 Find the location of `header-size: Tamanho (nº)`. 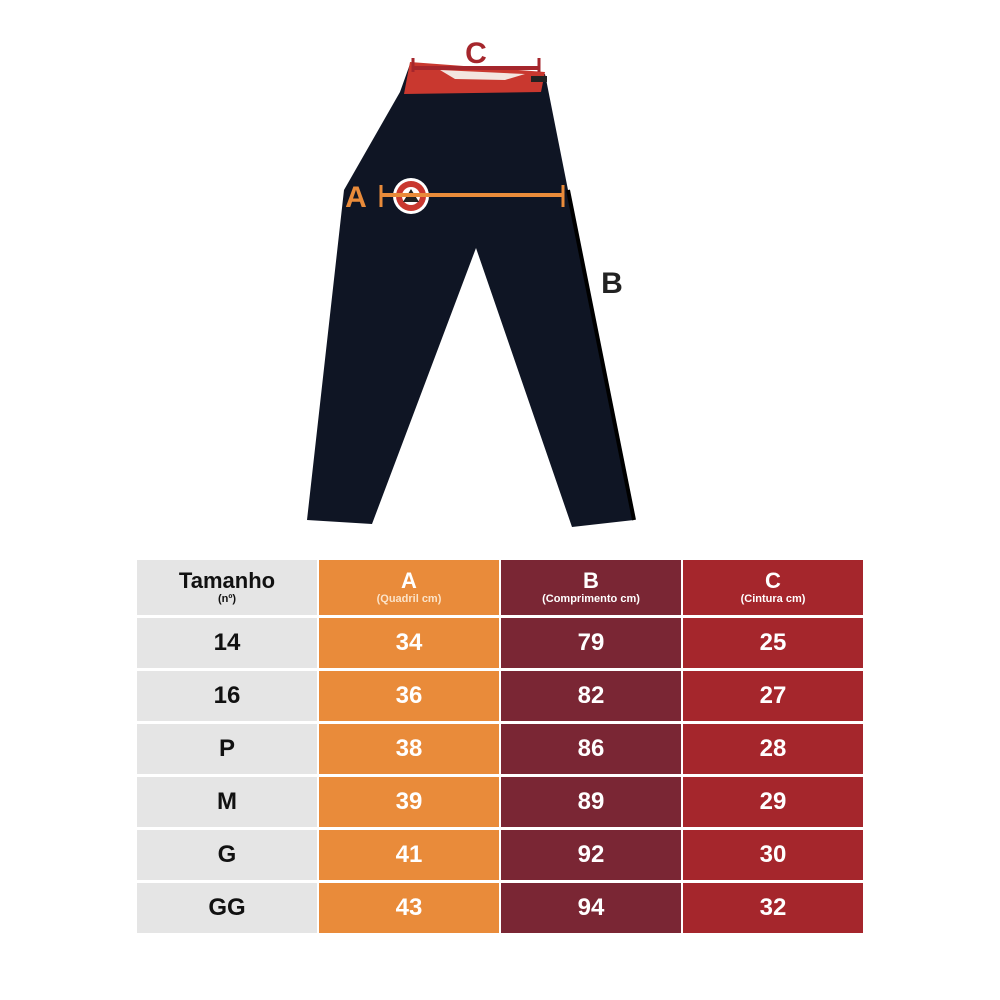

header-size: Tamanho (nº) is located at coordinates (227, 587).